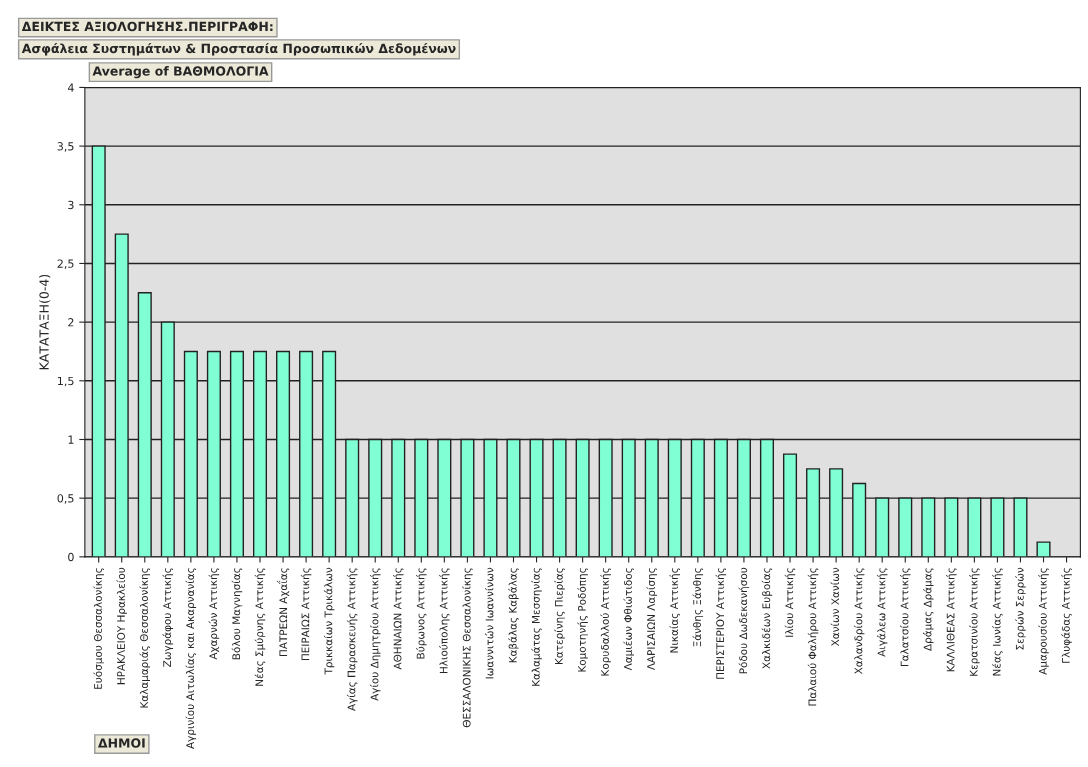  Describe the element at coordinates (513, 615) in the screenshot. I see `x-tick-label: Καβάλας Καβάλας` at that location.